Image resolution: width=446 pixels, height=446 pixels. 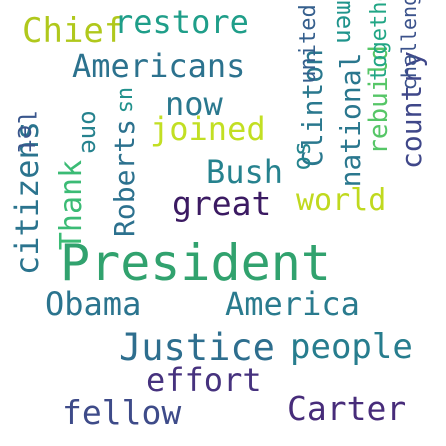 What do you see at coordinates (305, 156) in the screenshot?
I see `word-so: so` at bounding box center [305, 156].